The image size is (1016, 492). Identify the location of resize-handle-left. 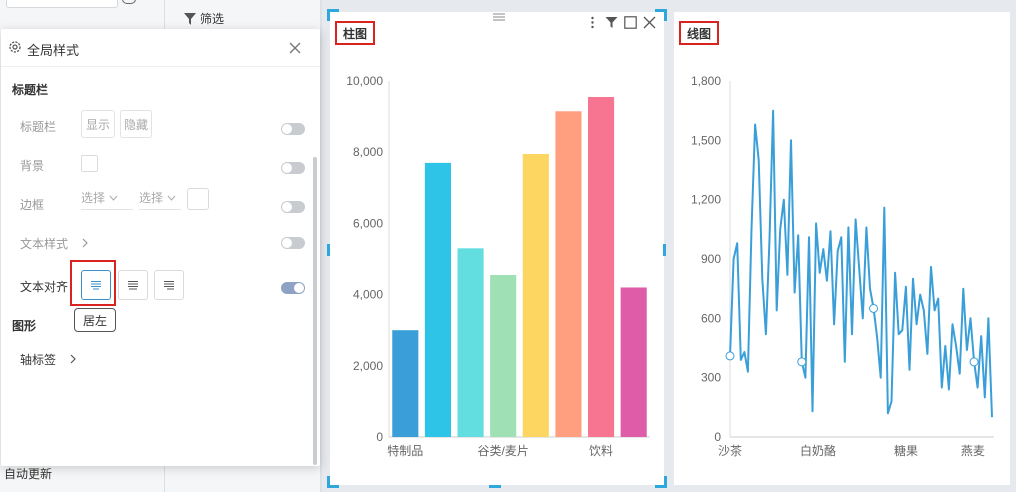
(328, 250).